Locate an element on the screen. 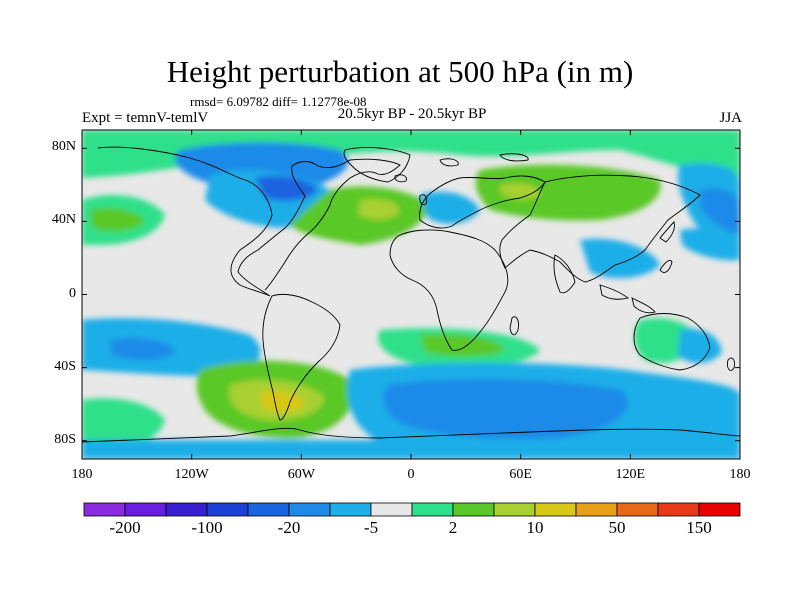 This screenshot has width=800, height=600. colorbar-label: 150 is located at coordinates (699, 527).